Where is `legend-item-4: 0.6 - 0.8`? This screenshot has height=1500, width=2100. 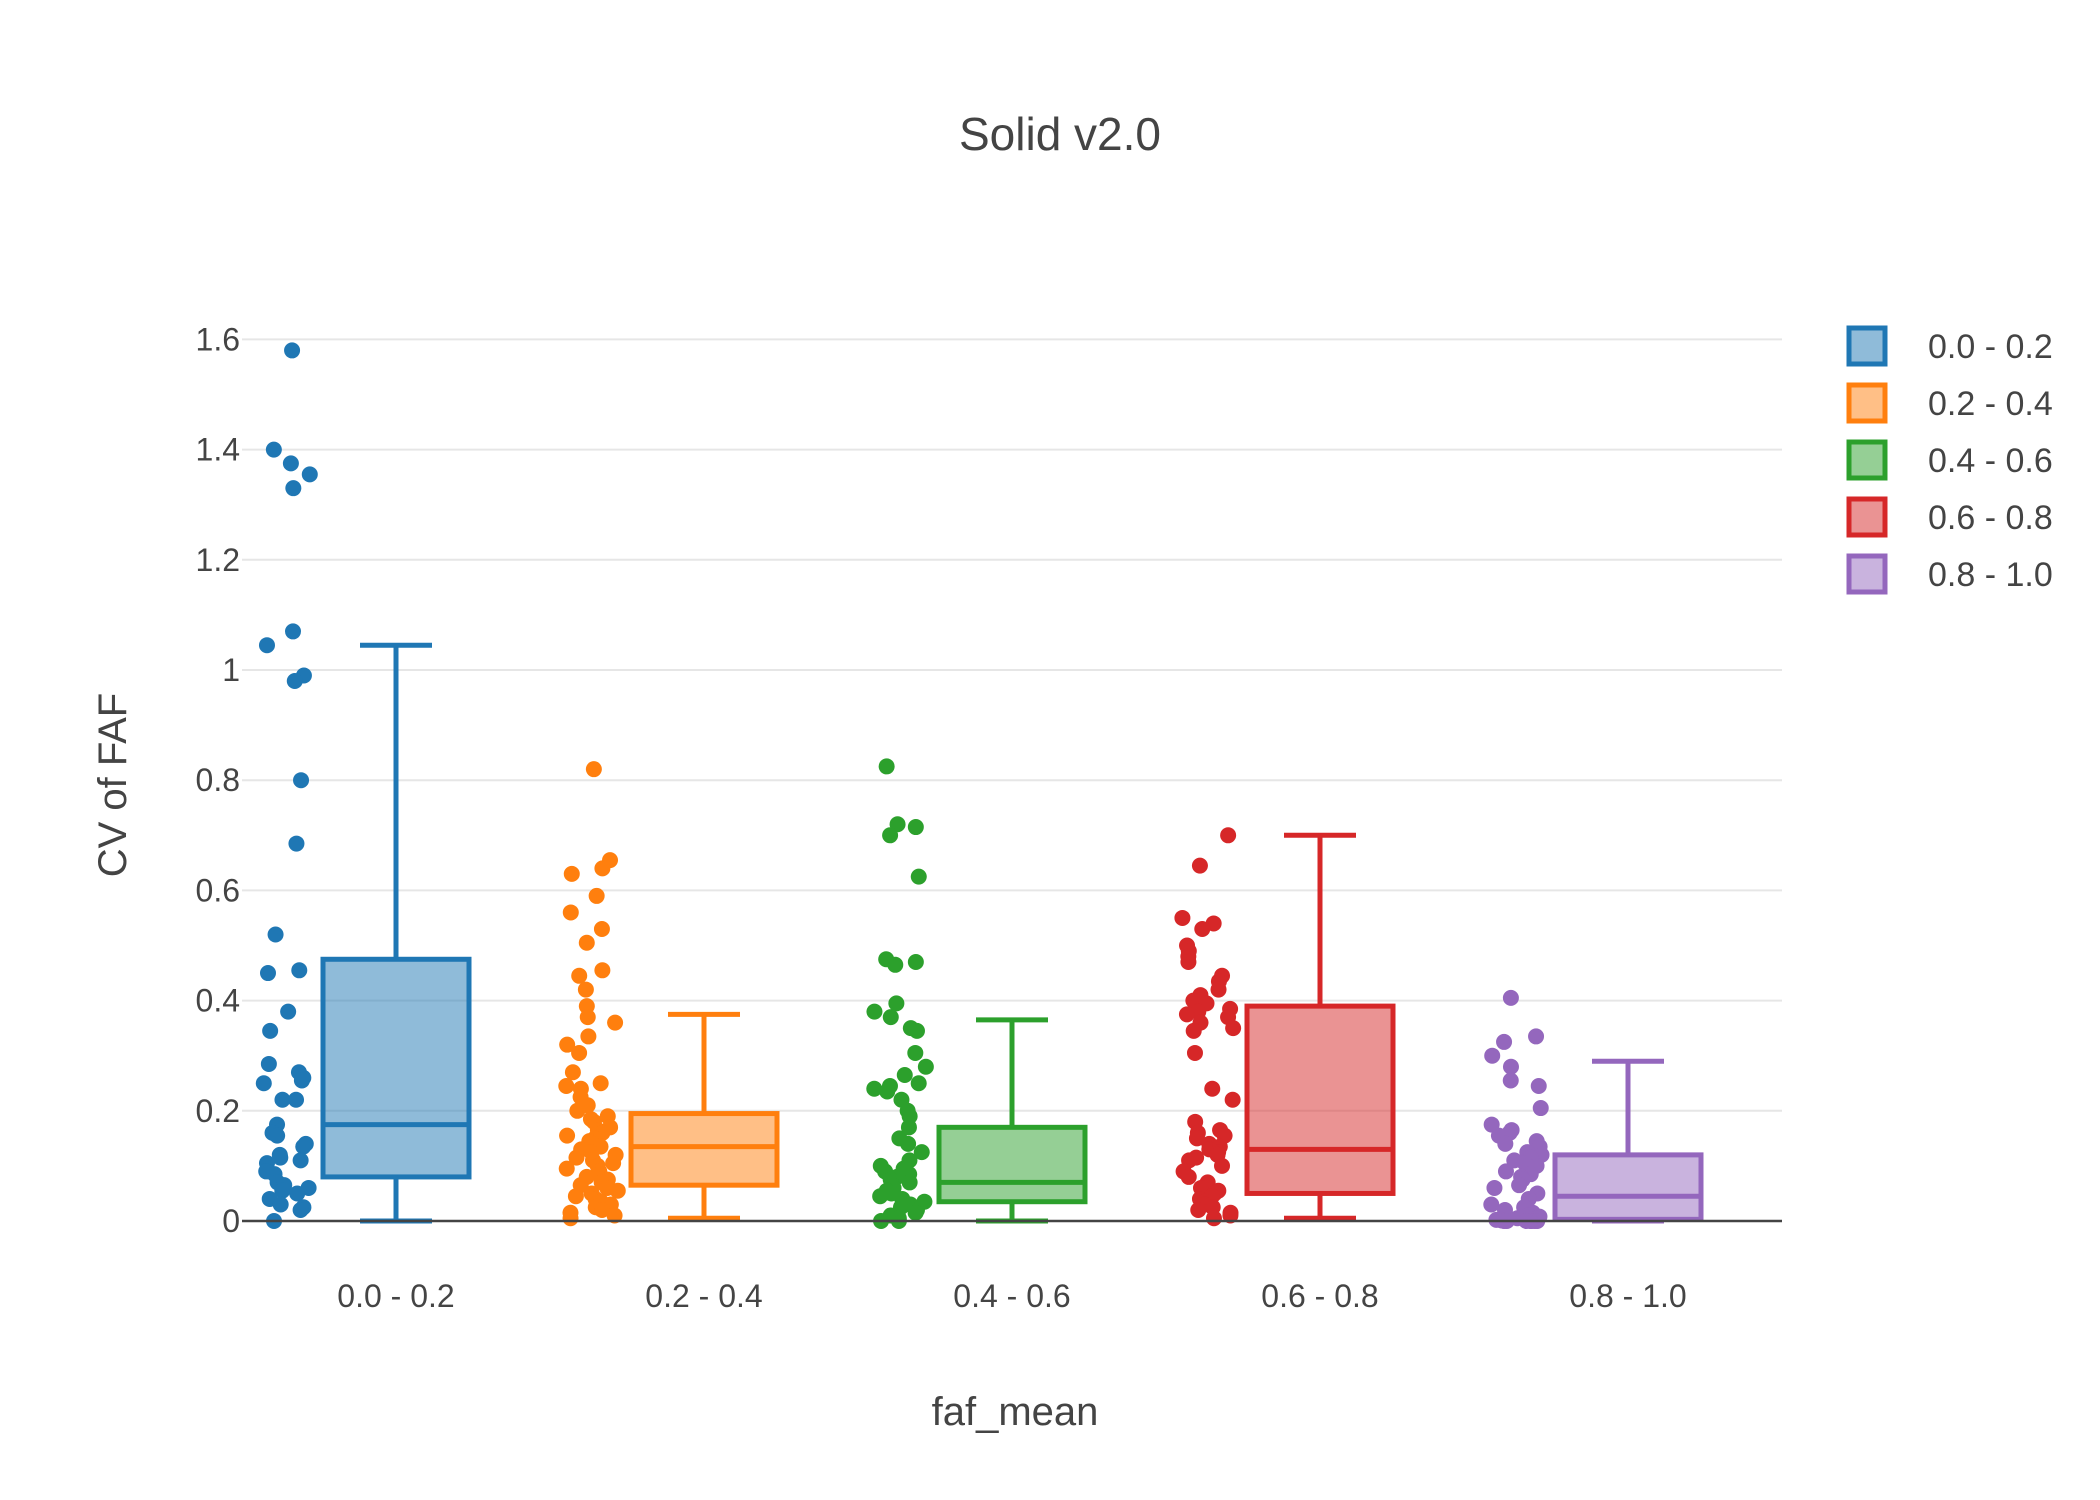 legend-item-4: 0.6 - 0.8 is located at coordinates (1949, 517).